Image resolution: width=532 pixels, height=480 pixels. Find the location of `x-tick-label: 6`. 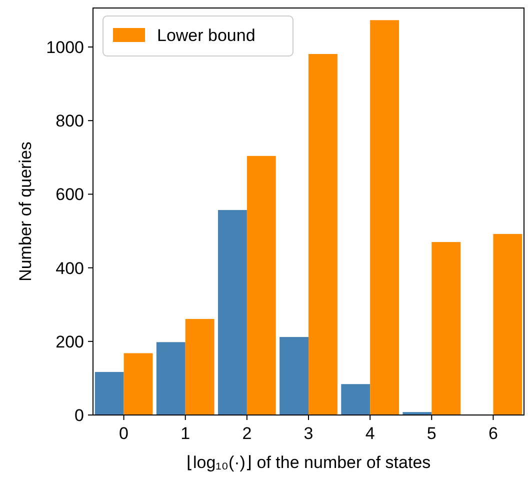

x-tick-label: 6 is located at coordinates (493, 433).